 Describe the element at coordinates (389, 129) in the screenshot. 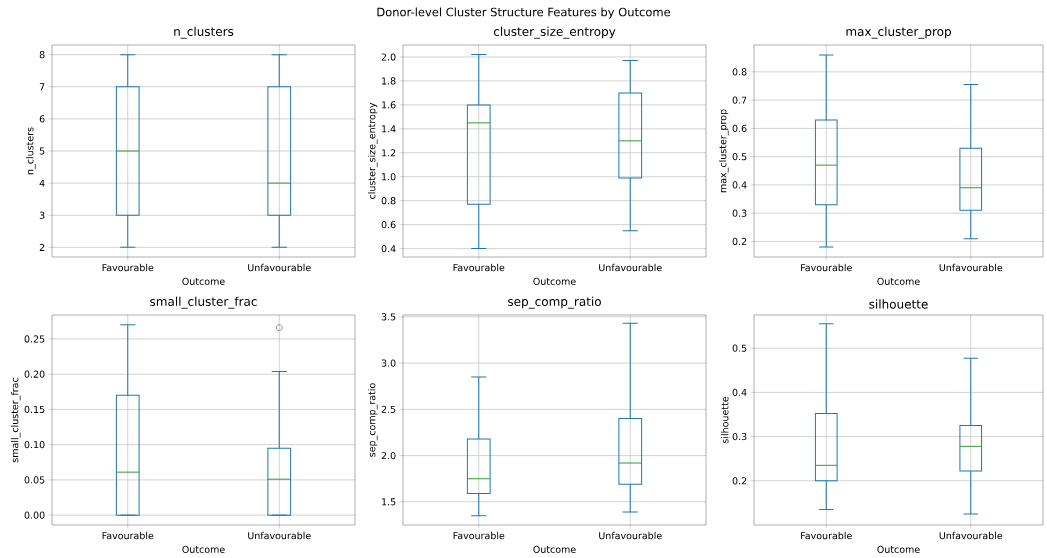

I see `y-tick-label: 1.4` at that location.